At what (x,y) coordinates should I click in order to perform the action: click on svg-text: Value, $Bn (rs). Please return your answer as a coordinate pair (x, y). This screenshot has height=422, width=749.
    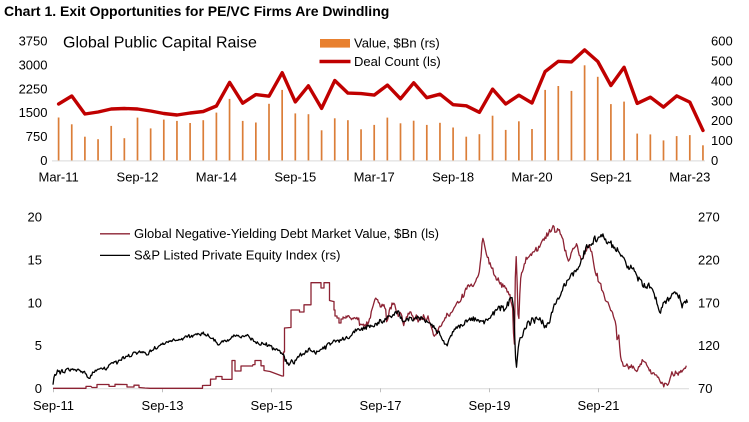
    Looking at the image, I should click on (397, 43).